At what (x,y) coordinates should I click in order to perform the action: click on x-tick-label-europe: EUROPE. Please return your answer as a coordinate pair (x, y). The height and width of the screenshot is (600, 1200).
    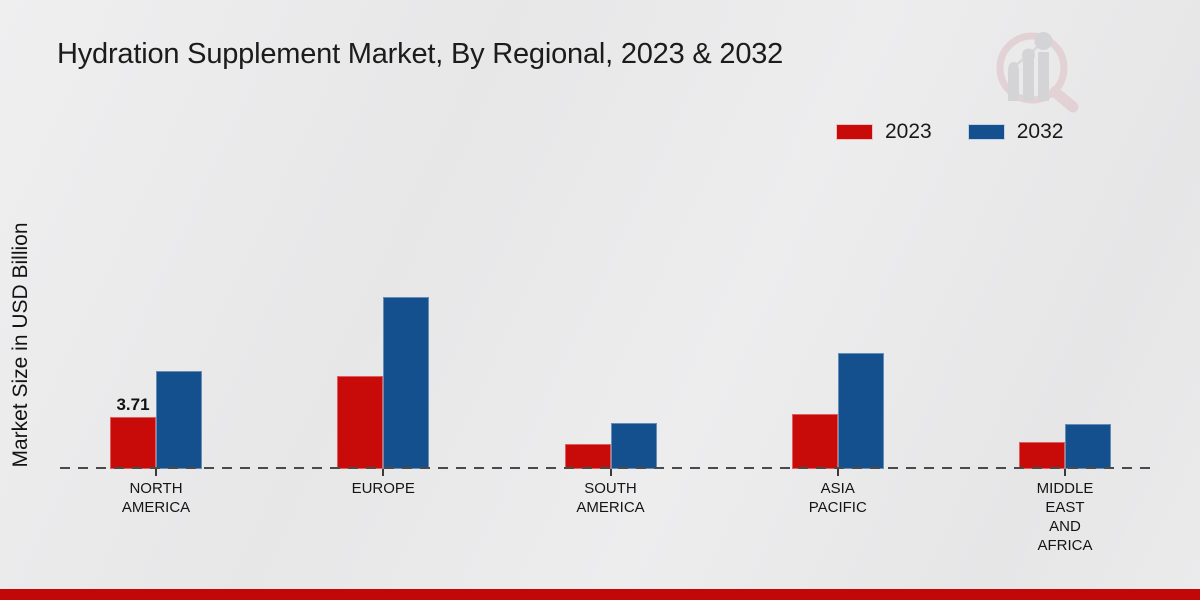
    Looking at the image, I should click on (383, 488).